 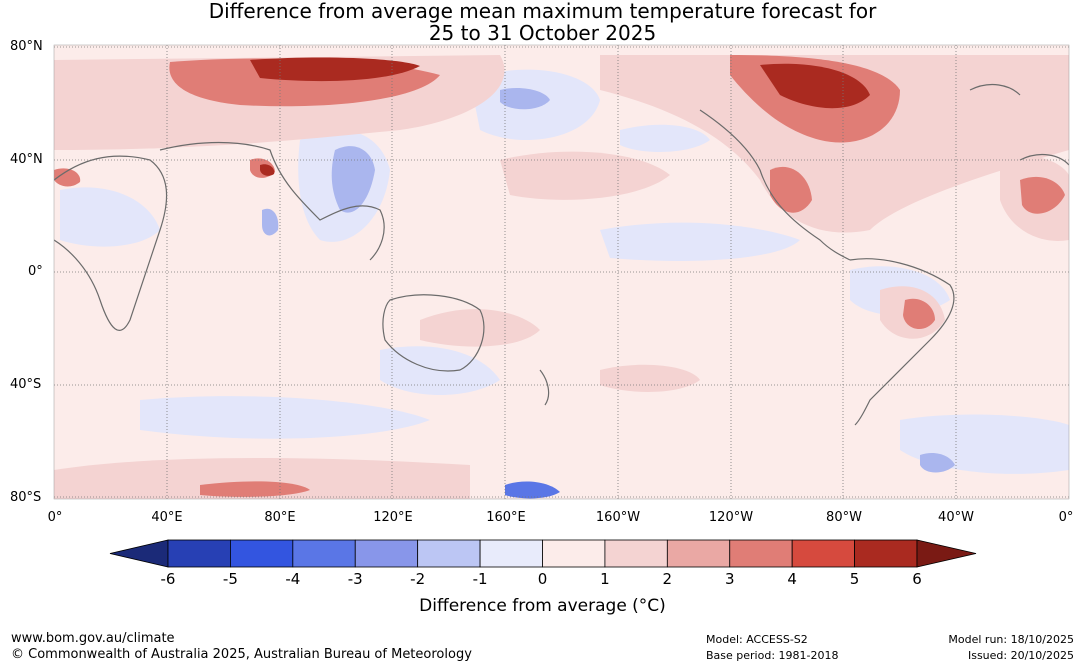 I want to click on lon-label-0: 0°, so click(x=55, y=517).